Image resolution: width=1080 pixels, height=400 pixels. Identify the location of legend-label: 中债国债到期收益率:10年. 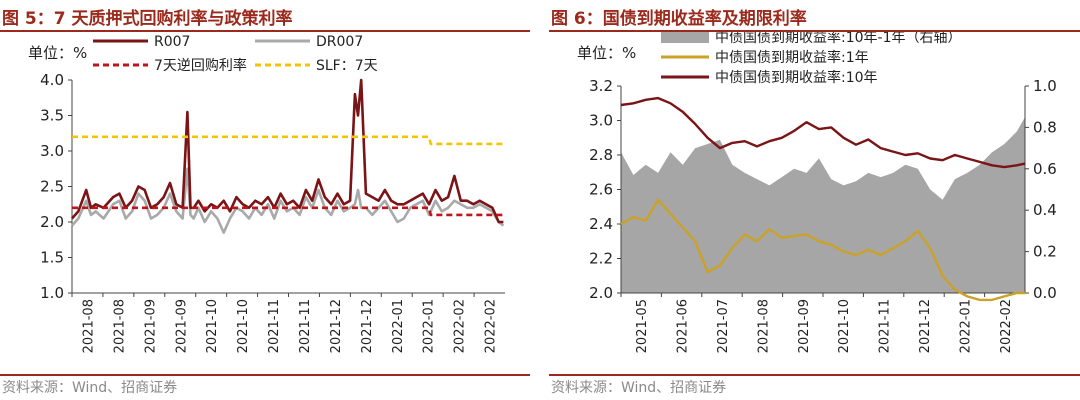
(796, 77).